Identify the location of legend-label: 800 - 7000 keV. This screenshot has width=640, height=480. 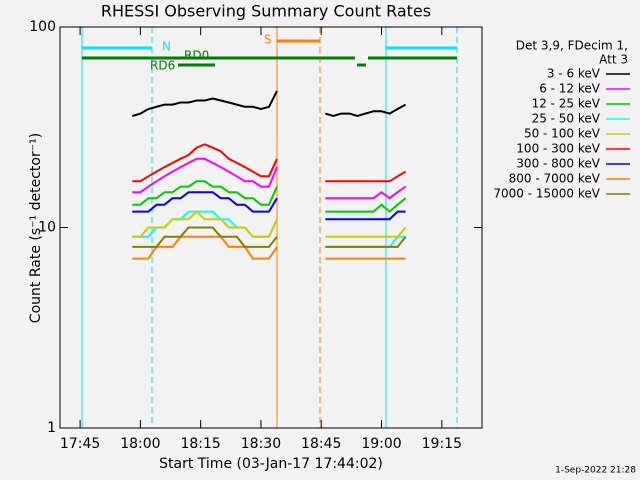
(555, 179).